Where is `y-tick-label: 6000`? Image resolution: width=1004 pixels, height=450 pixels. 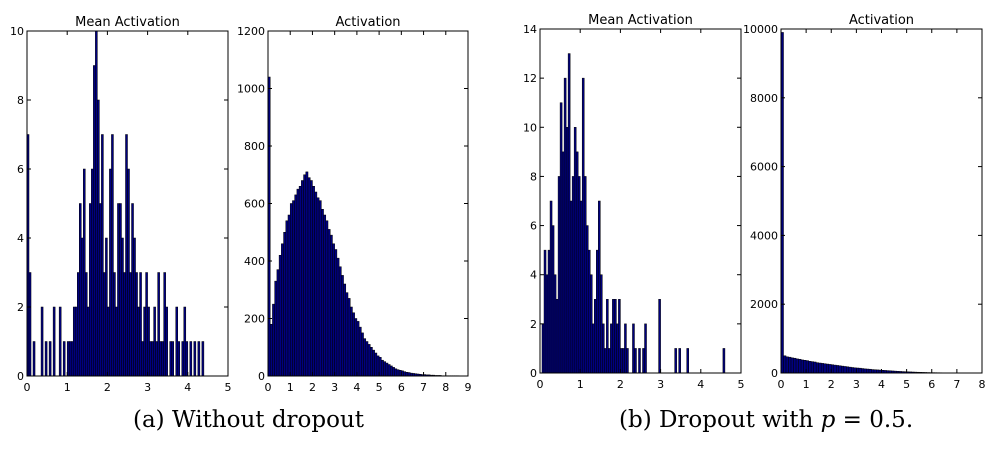 y-tick-label: 6000 is located at coordinates (764, 167).